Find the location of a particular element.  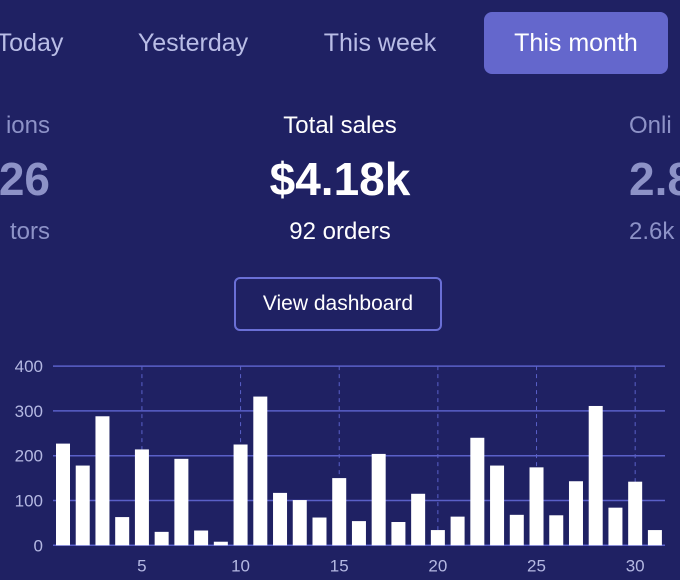

stat-label: Onli is located at coordinates (650, 125).